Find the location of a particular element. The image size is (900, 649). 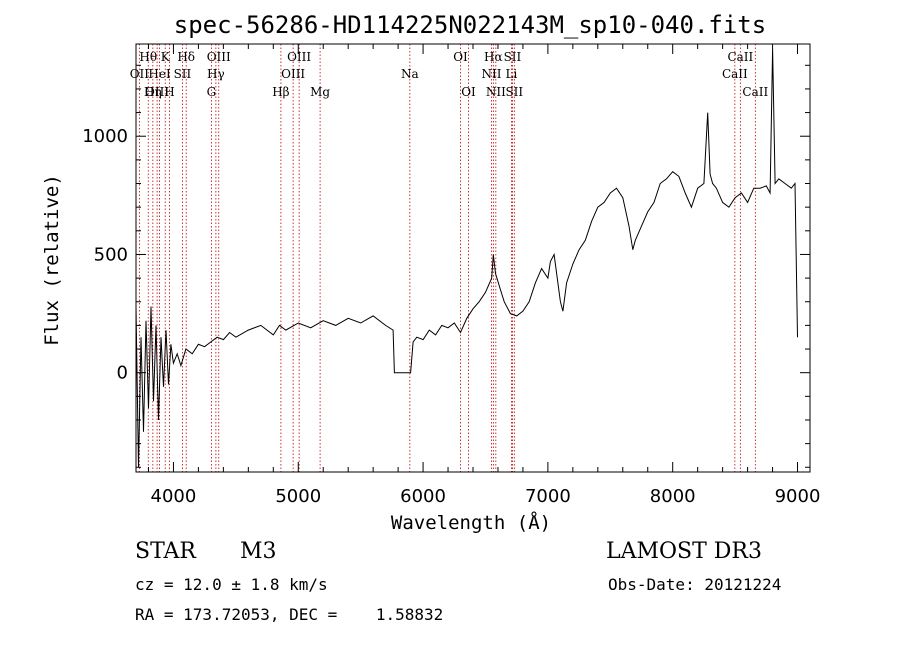

x-axis-label: Wavelength (Å) is located at coordinates (471, 522).